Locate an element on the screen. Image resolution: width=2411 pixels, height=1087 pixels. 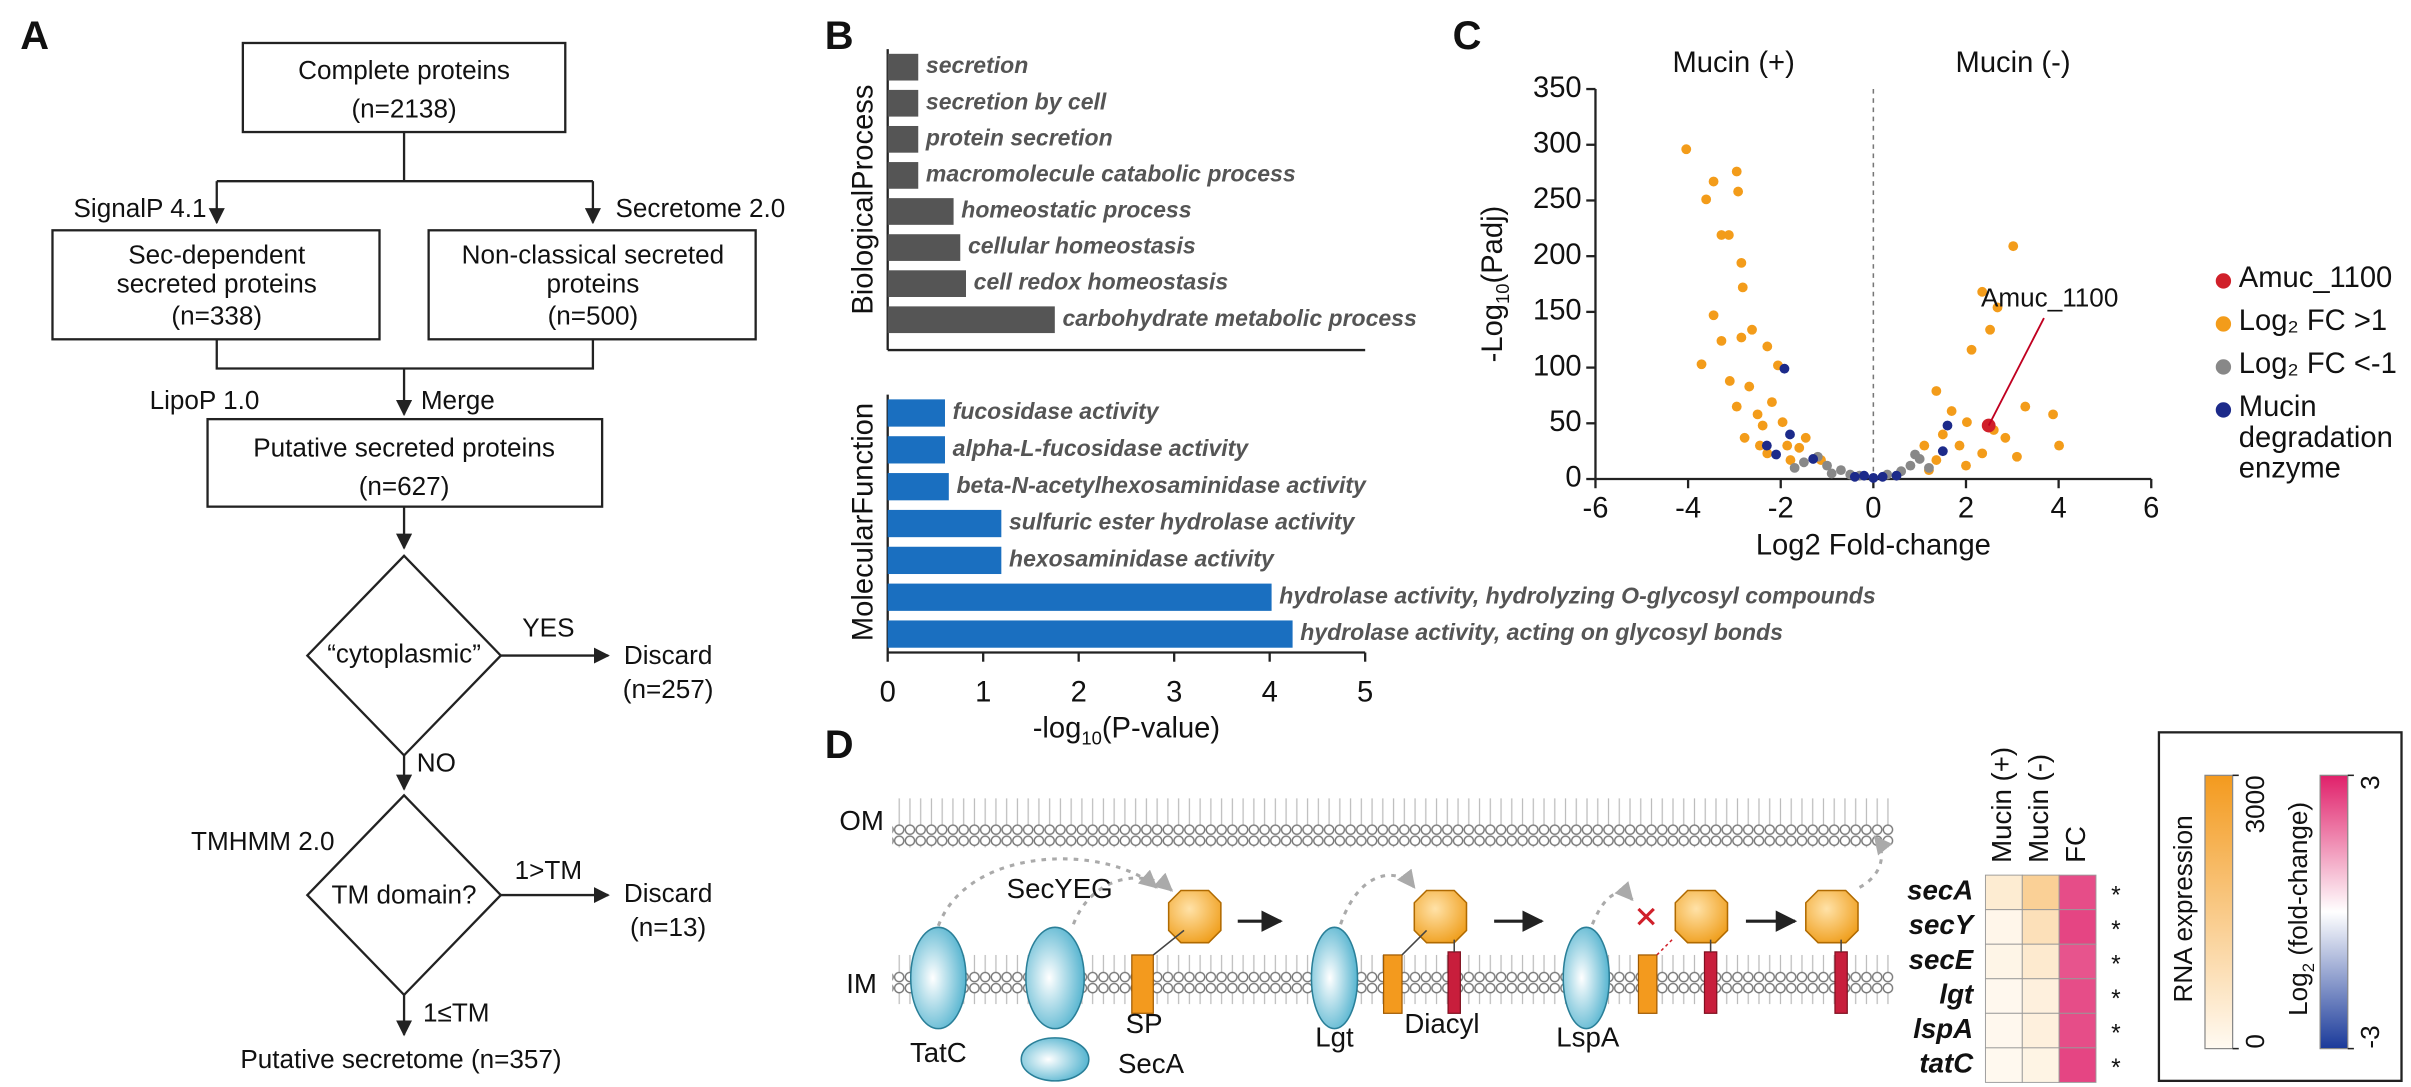
colorbar-label: Log2 (fold-change) is located at coordinates (2300, 909).